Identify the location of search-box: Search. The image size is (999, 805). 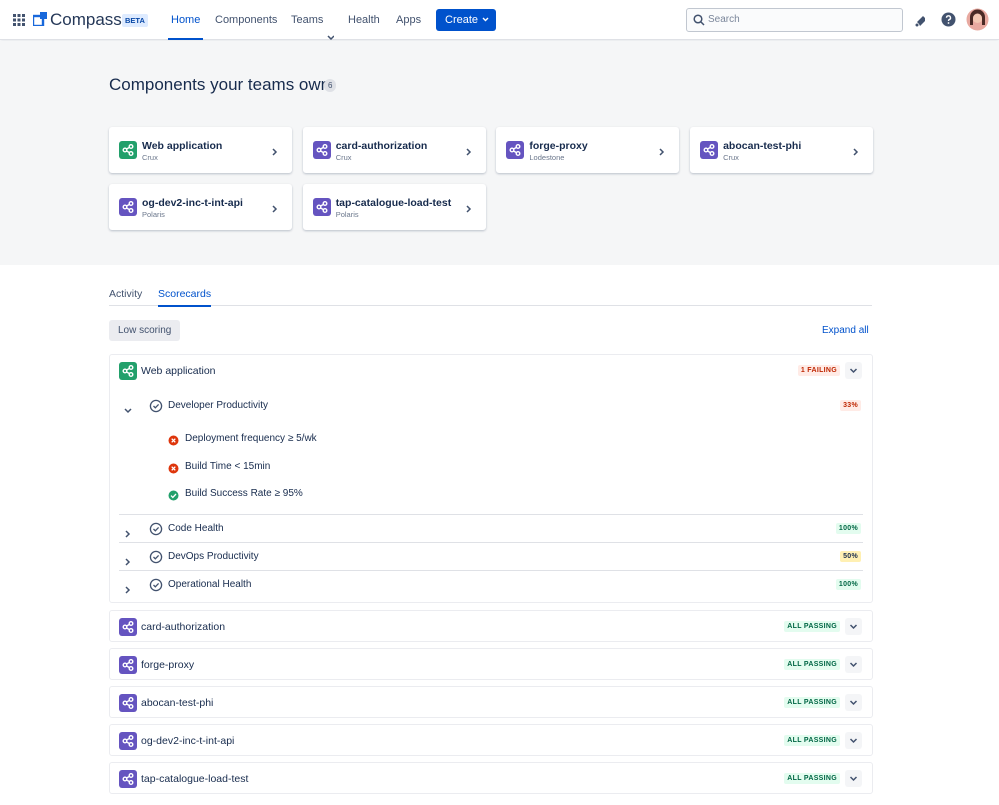
(794, 20).